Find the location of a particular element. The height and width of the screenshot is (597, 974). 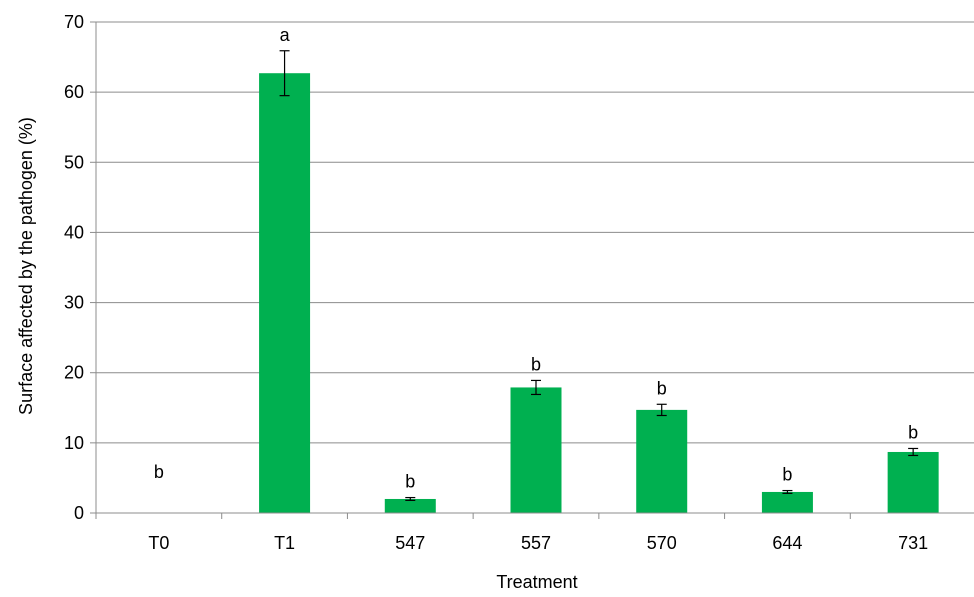

significance-label-557: b is located at coordinates (536, 364).